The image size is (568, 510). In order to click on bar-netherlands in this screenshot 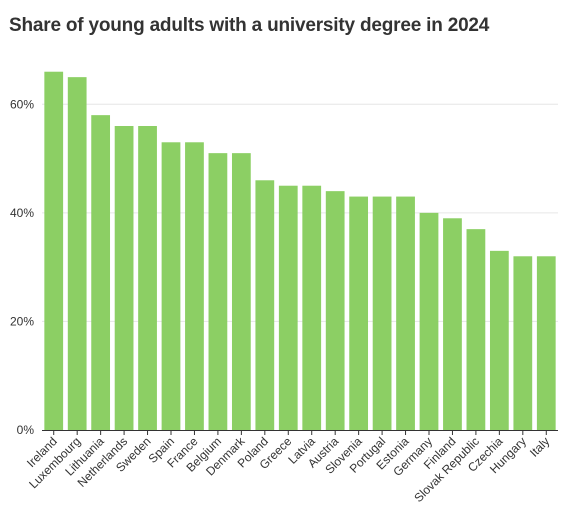, I will do `click(124, 278)`.